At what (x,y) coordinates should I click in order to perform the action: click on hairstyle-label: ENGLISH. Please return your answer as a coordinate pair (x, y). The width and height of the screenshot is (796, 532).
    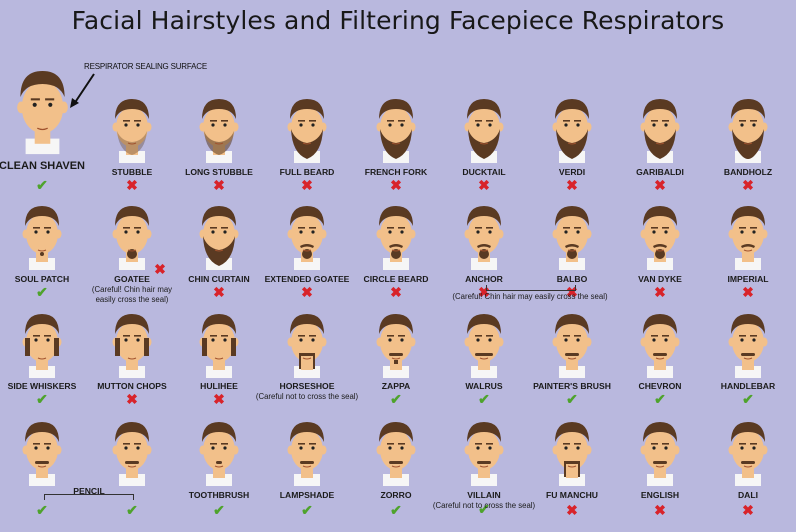
    Looking at the image, I should click on (660, 495).